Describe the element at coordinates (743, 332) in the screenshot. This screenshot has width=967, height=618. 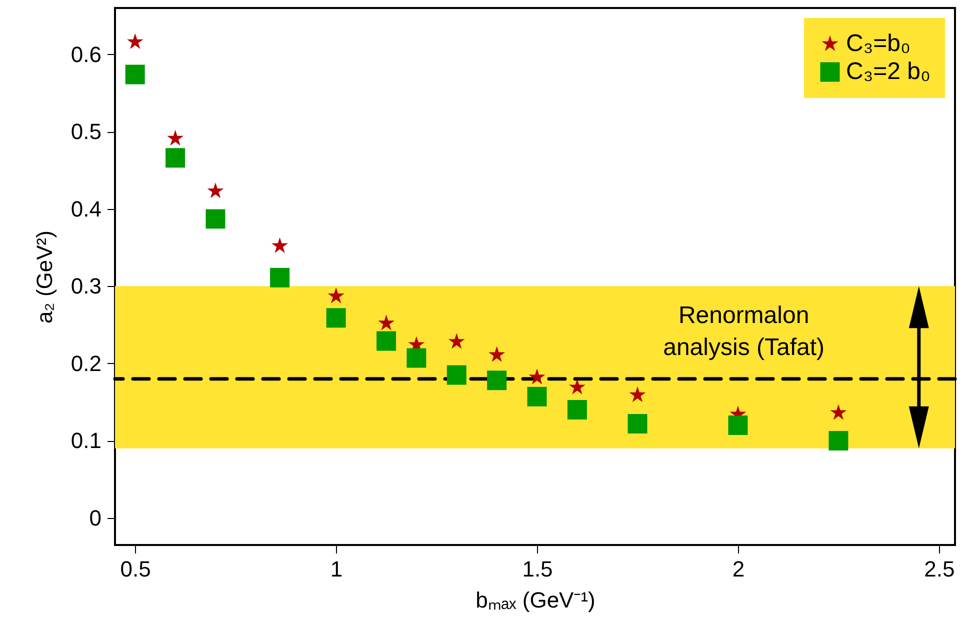
I see `band-label: Renormalon analysis (Tafat)` at that location.